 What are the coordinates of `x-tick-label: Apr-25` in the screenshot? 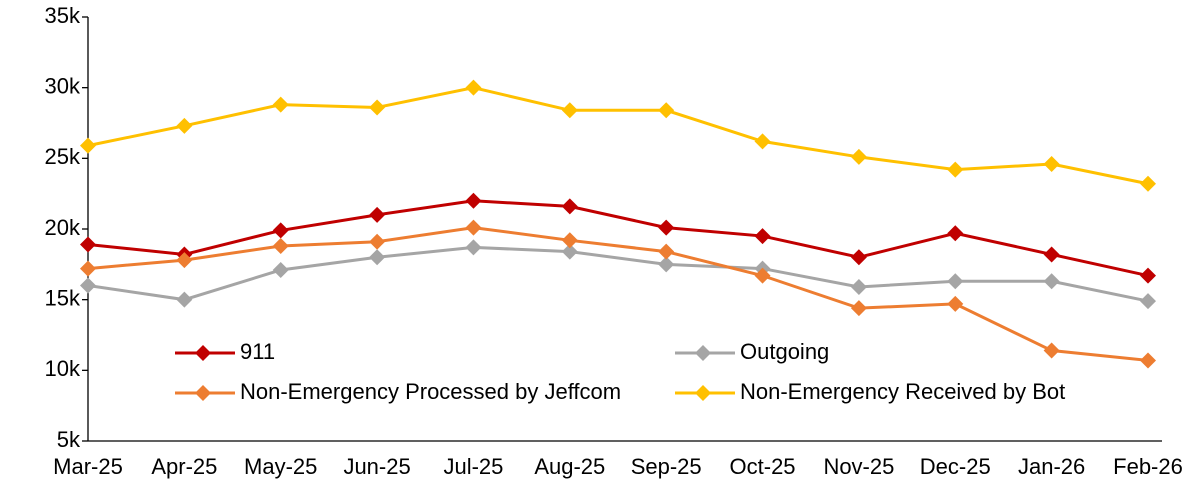 It's located at (184, 466).